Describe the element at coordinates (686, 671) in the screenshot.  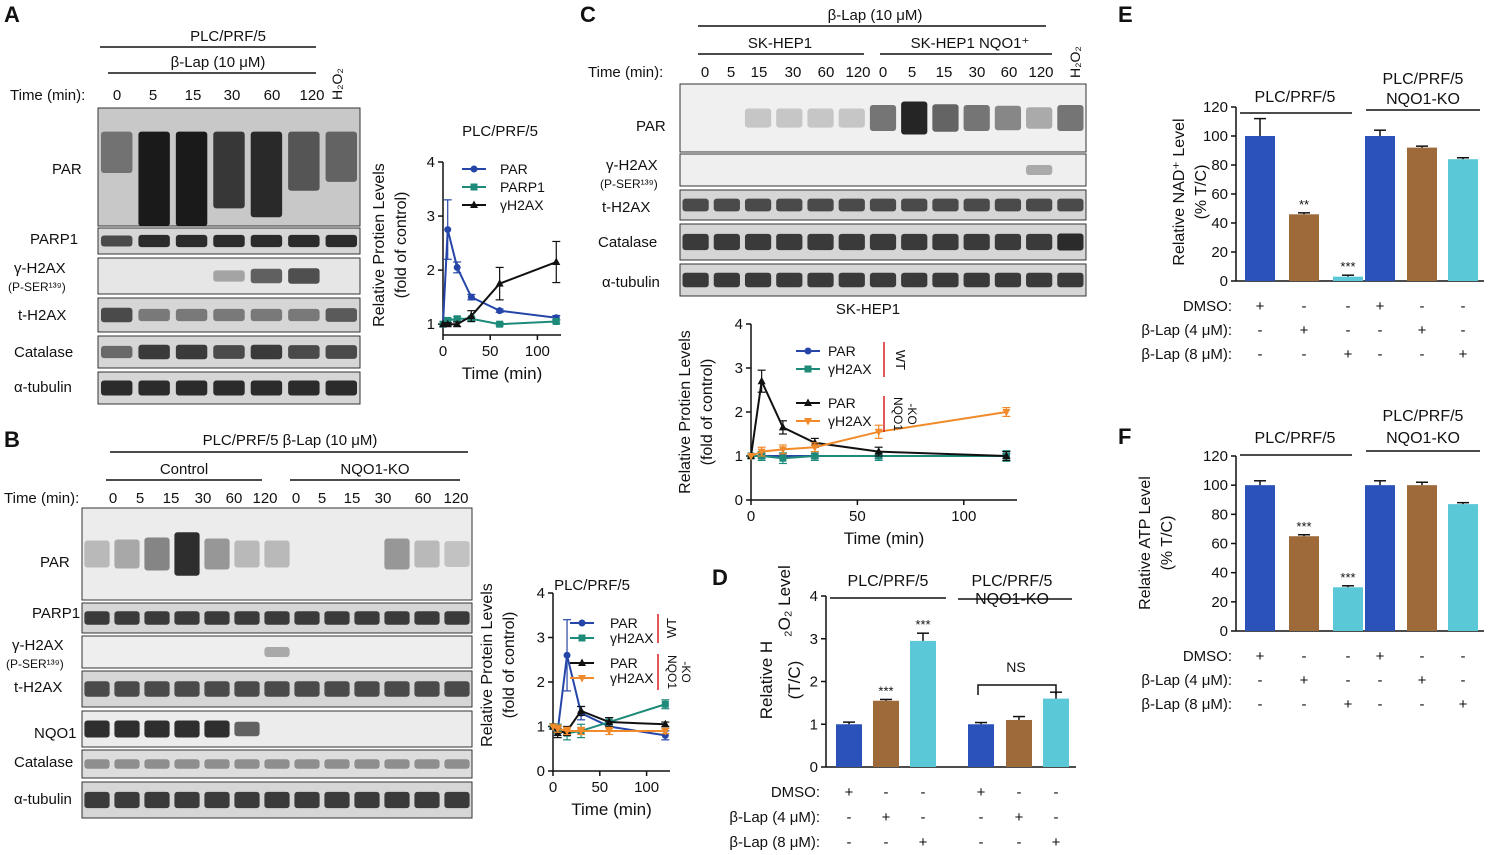
I see `legend-group-label: -KO` at that location.